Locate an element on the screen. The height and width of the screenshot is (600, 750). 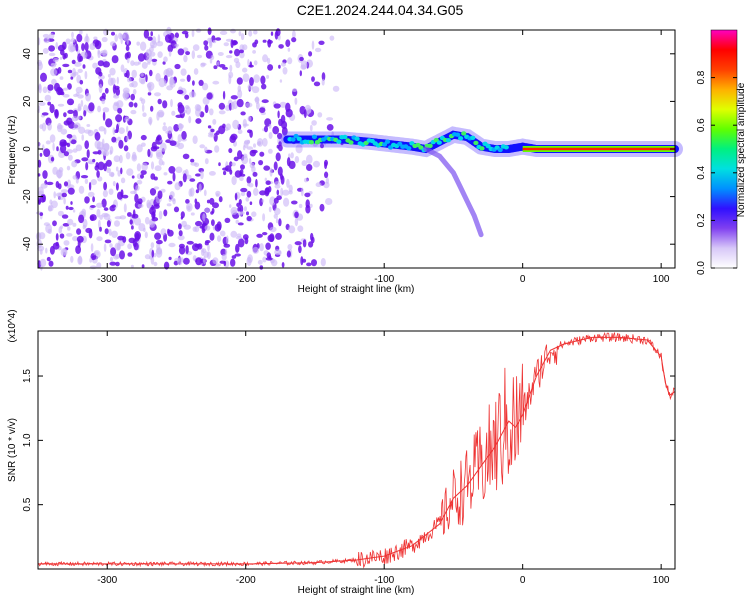
snr-x-label: Height of straight line (km) is located at coordinates (356, 590).